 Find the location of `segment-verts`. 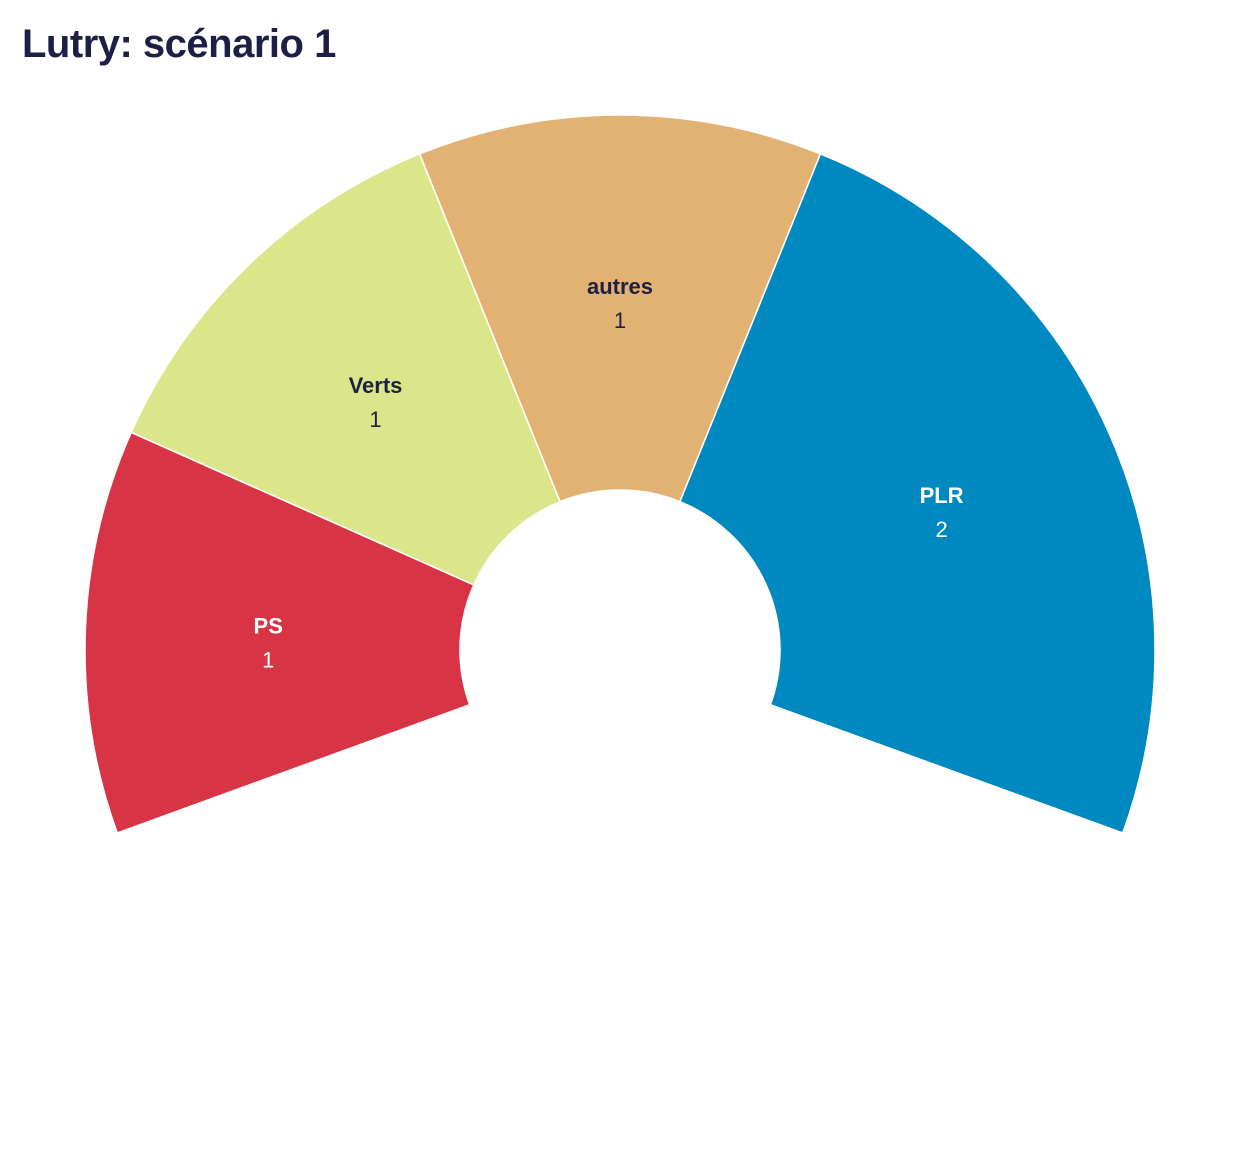

segment-verts is located at coordinates (346, 369).